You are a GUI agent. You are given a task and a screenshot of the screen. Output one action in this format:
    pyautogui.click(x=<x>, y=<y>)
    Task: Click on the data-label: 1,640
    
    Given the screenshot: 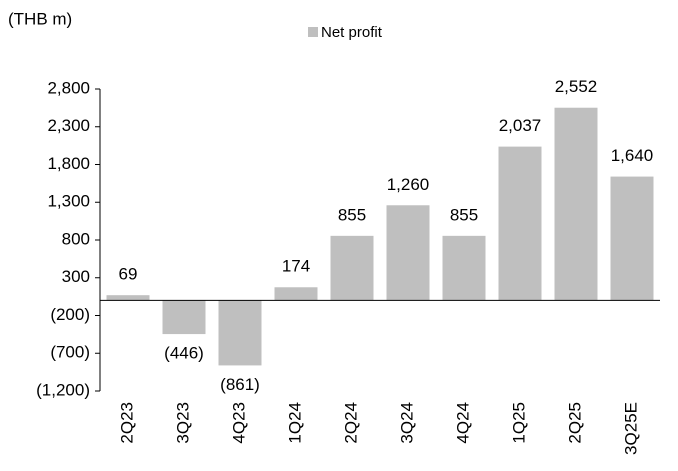 What is the action you would take?
    pyautogui.click(x=632, y=155)
    